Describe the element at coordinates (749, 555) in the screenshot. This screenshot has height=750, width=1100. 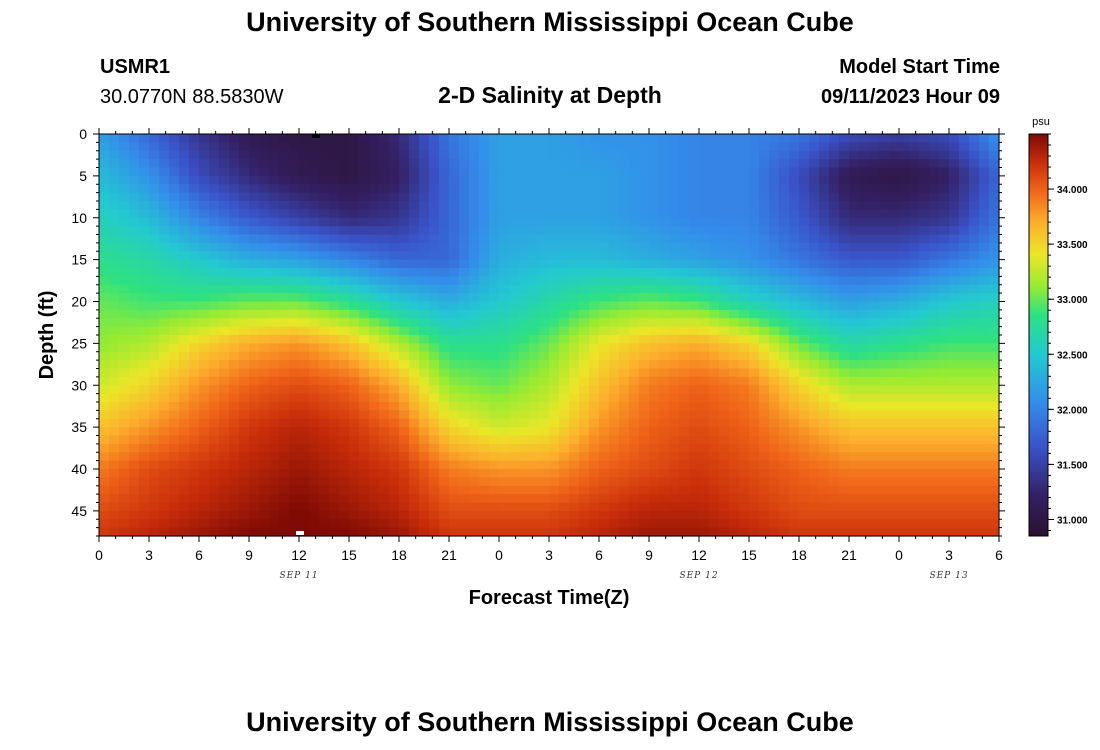
I see `x-tick-label: 15` at that location.